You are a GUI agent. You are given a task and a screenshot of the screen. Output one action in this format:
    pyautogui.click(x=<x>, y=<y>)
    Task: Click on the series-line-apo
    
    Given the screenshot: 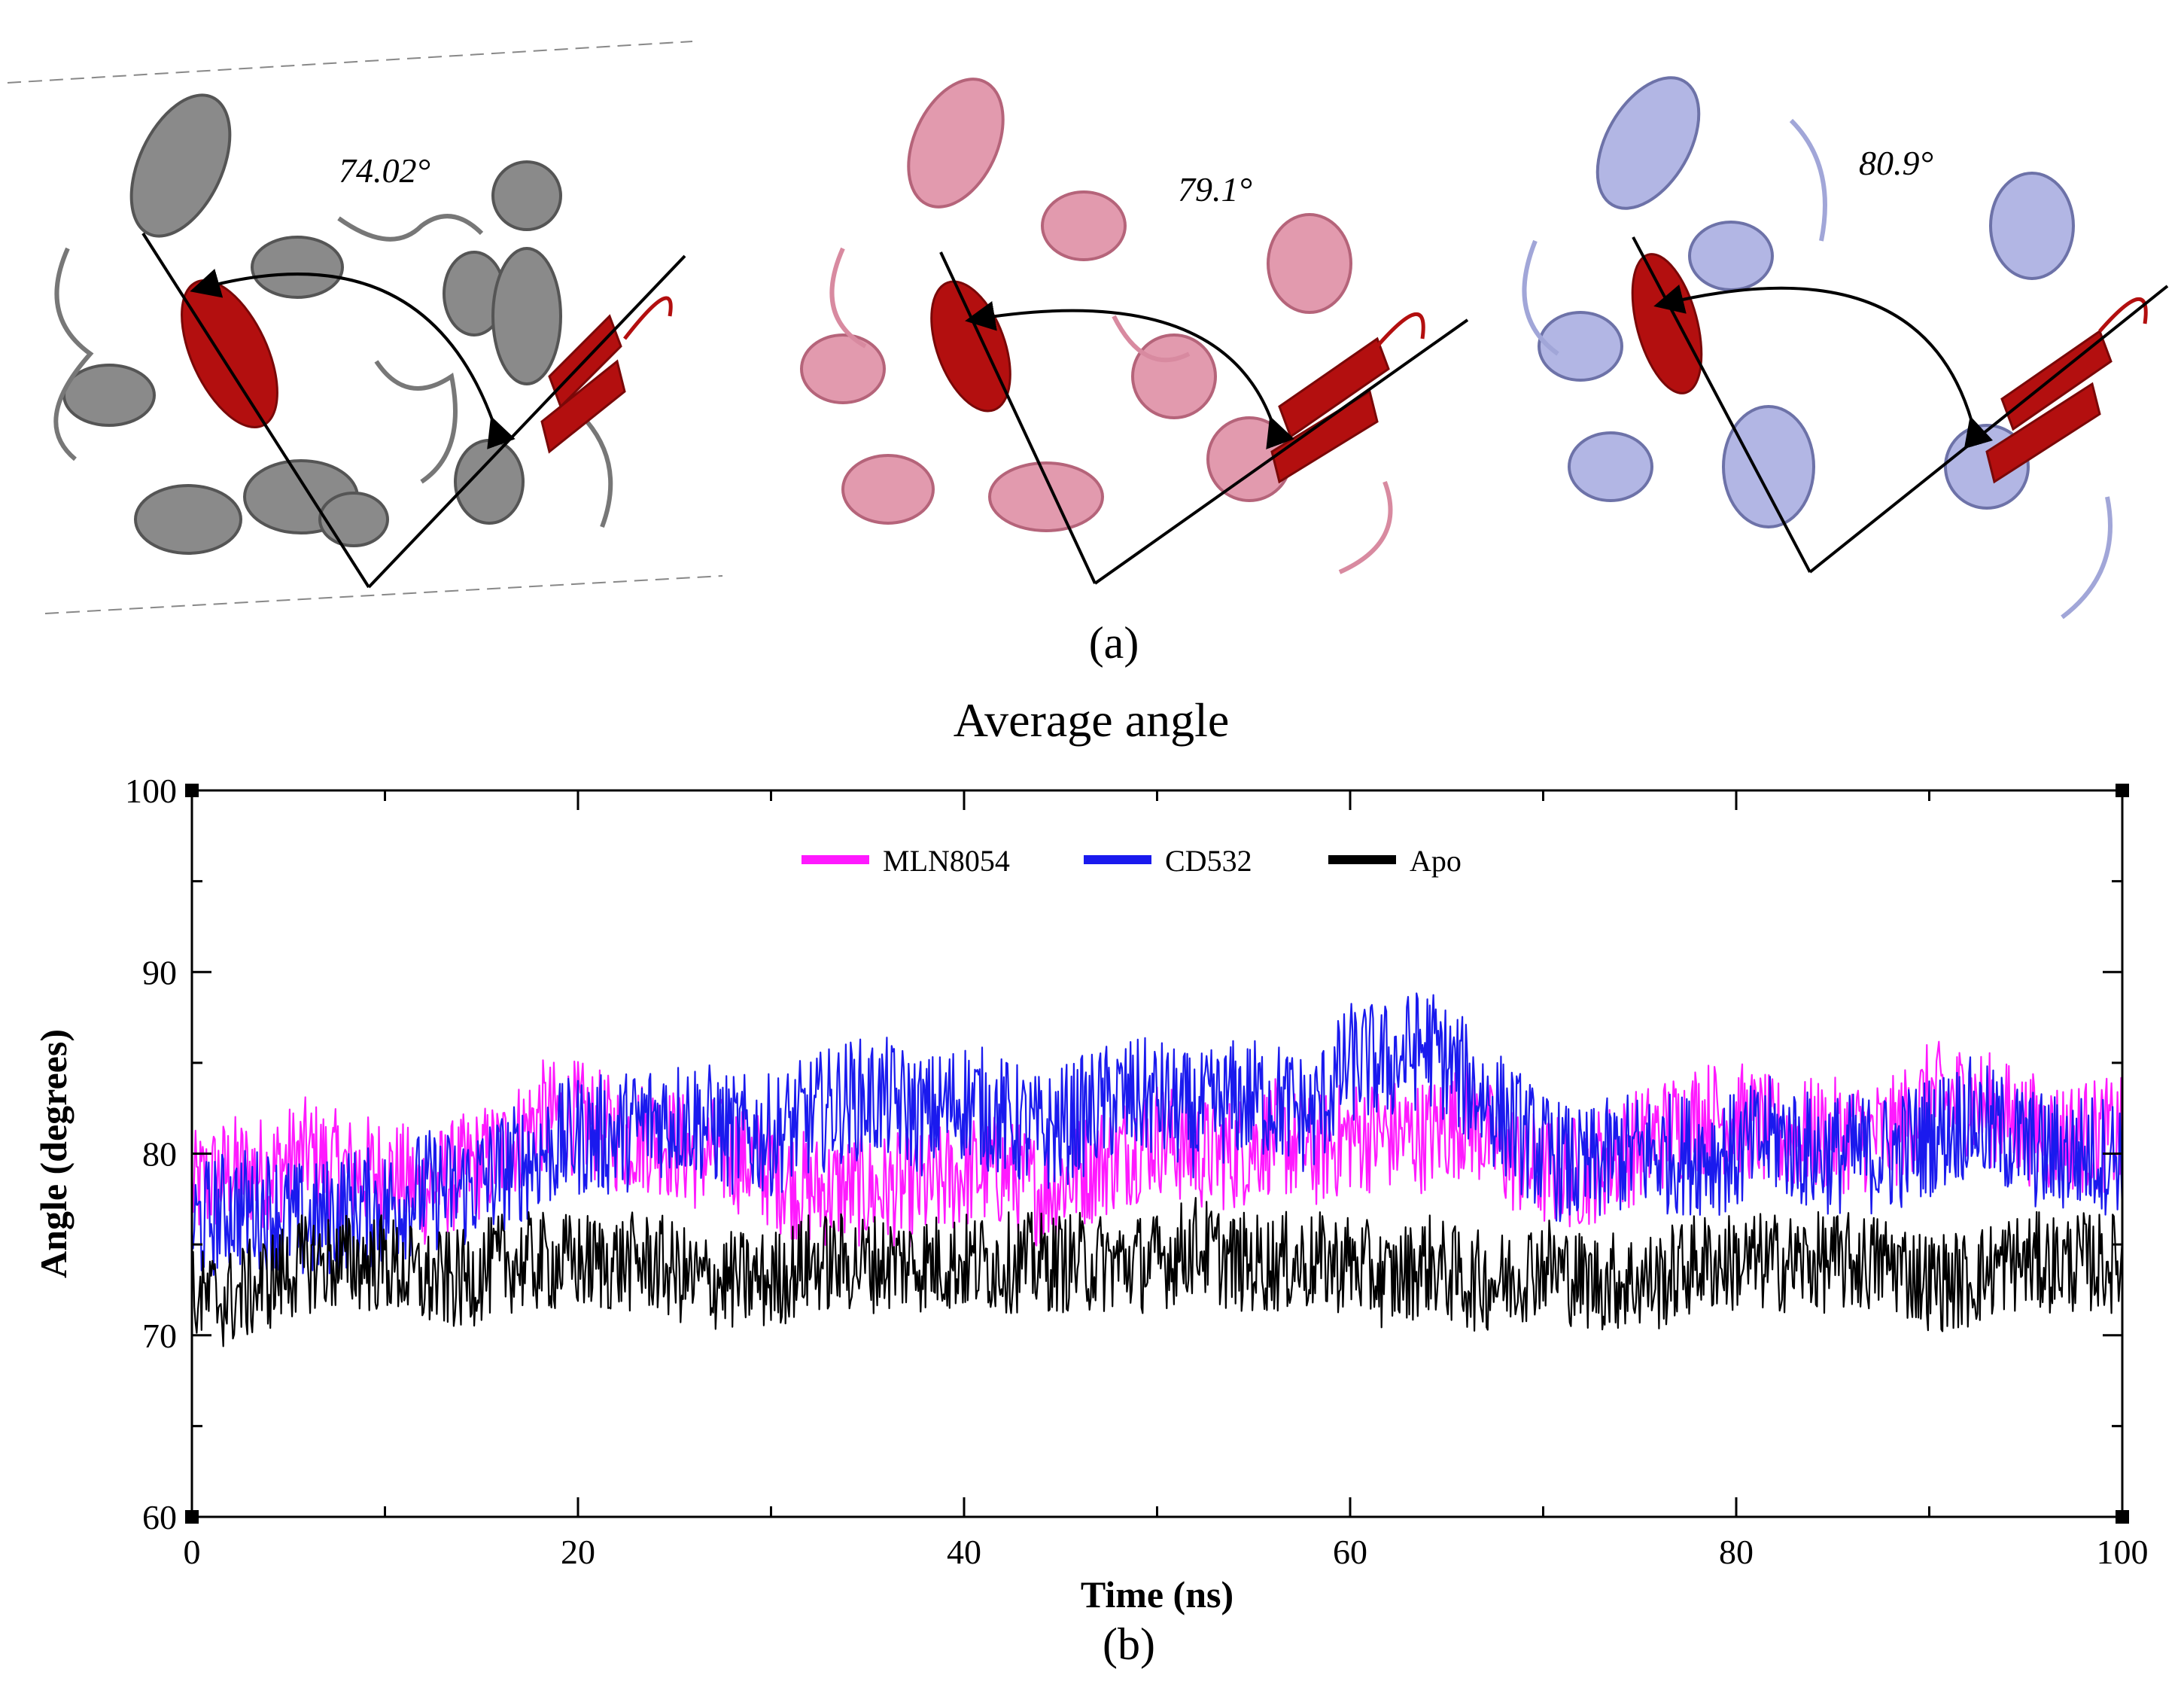 What is the action you would take?
    pyautogui.click(x=1157, y=1272)
    